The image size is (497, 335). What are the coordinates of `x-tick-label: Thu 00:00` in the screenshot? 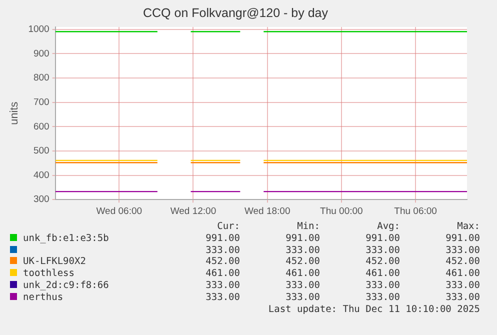 It's located at (341, 211).